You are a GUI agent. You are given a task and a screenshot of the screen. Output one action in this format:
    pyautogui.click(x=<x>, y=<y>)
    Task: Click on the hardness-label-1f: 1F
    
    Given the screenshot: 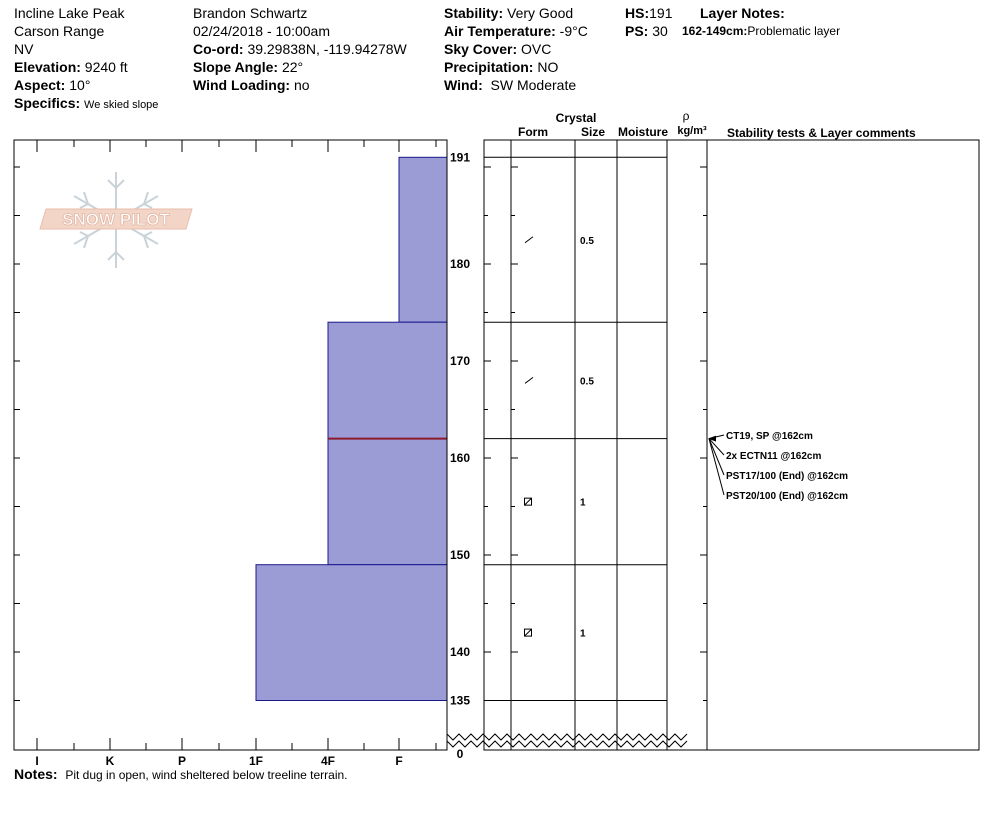 What is the action you would take?
    pyautogui.click(x=256, y=761)
    